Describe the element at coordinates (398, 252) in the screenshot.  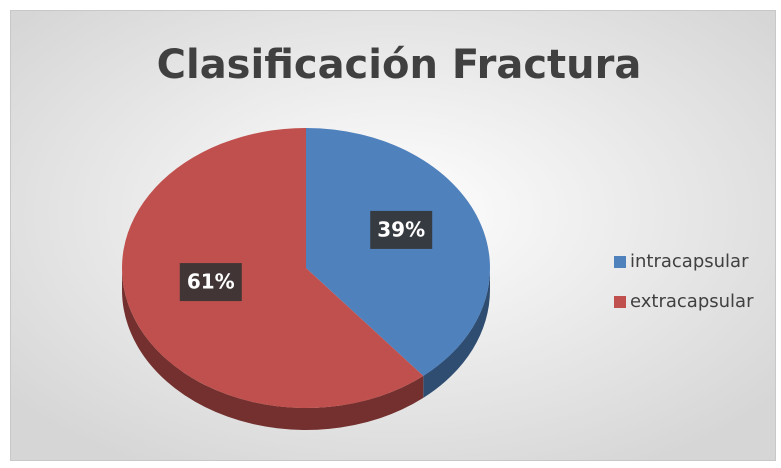
I see `slice` at that location.